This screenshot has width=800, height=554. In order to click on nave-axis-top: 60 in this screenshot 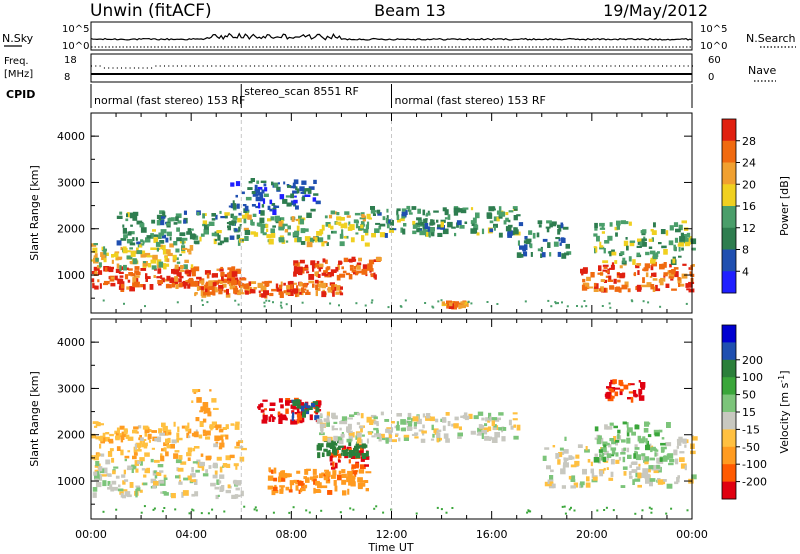, I will do `click(714, 60)`.